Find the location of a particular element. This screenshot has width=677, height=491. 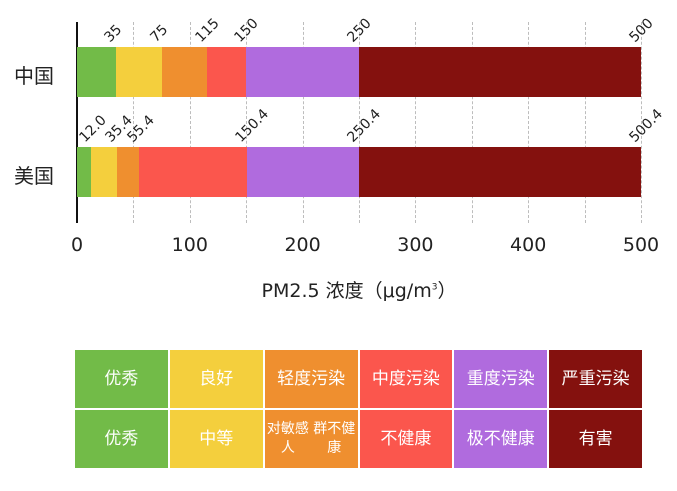

x-axis-label-end: ） is located at coordinates (447, 291).